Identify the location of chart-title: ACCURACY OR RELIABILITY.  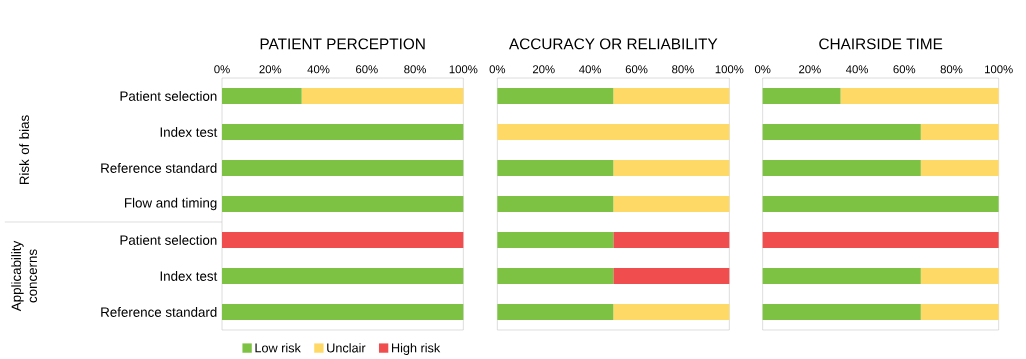
(613, 44).